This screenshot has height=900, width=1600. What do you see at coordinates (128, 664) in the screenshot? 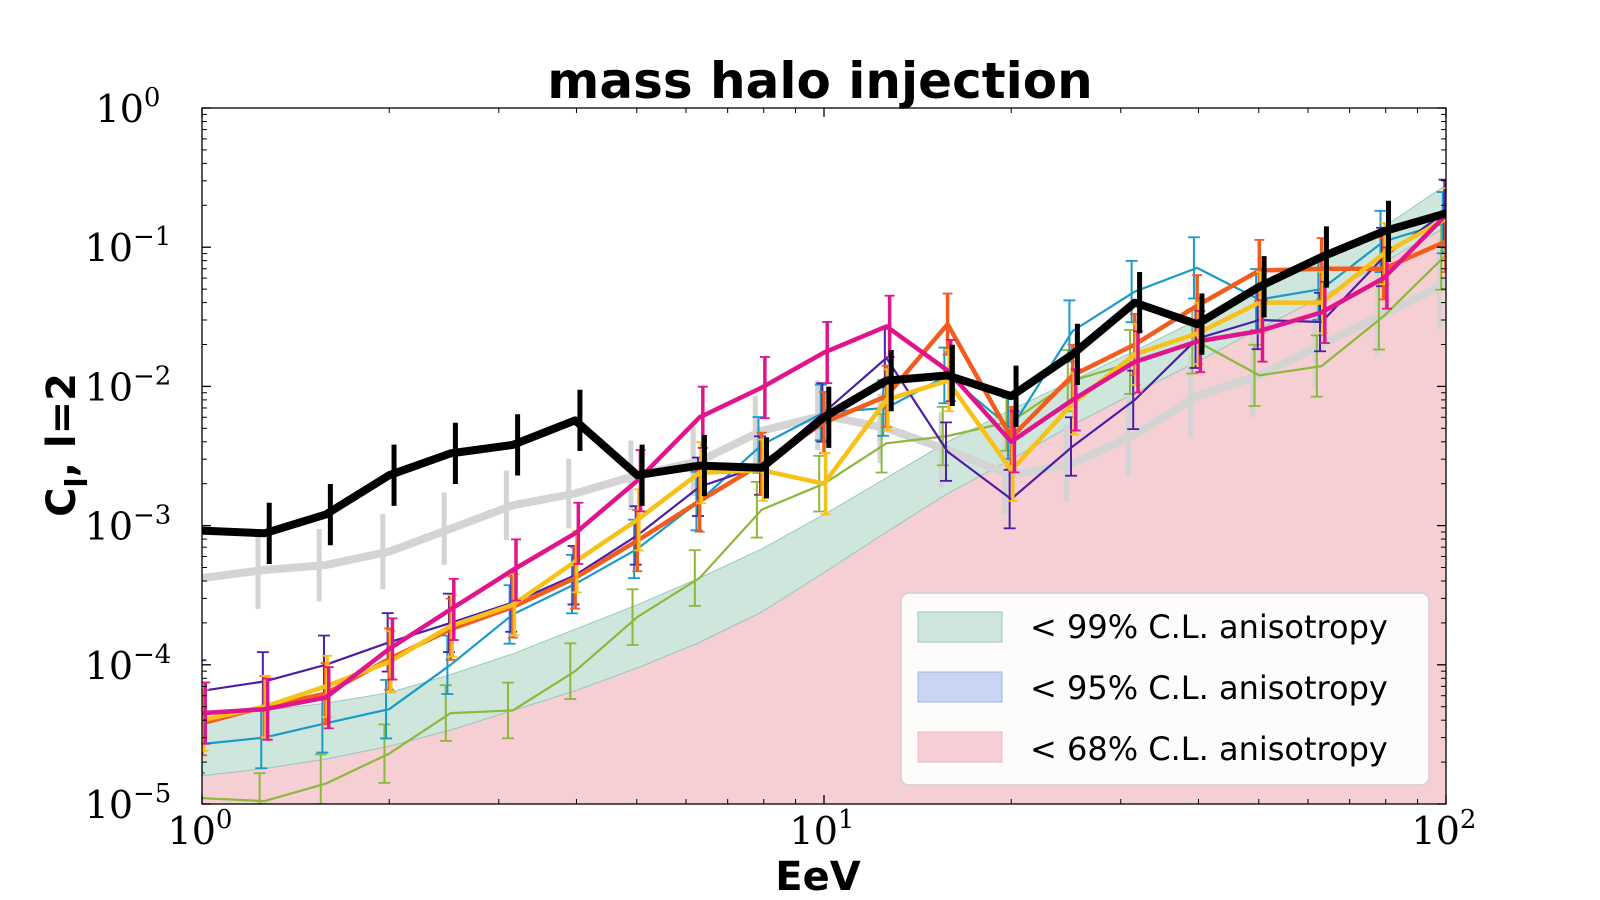
I see `y-tick-label: 10⁻⁴` at bounding box center [128, 664].